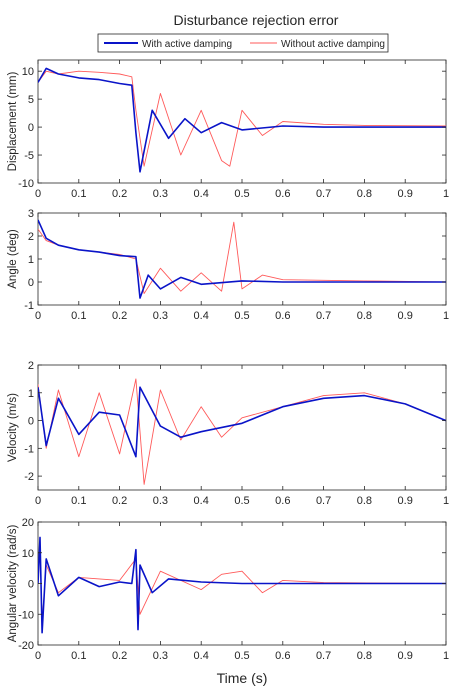 This screenshot has height=695, width=474. What do you see at coordinates (13, 121) in the screenshot?
I see `y-axis-label: Displacement (mm)` at bounding box center [13, 121].